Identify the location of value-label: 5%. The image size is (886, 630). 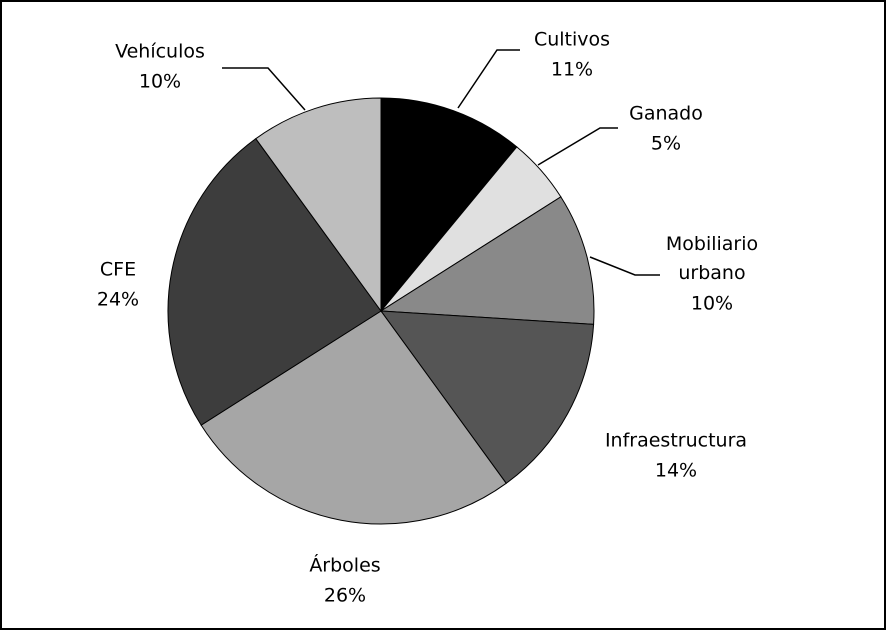
(666, 144).